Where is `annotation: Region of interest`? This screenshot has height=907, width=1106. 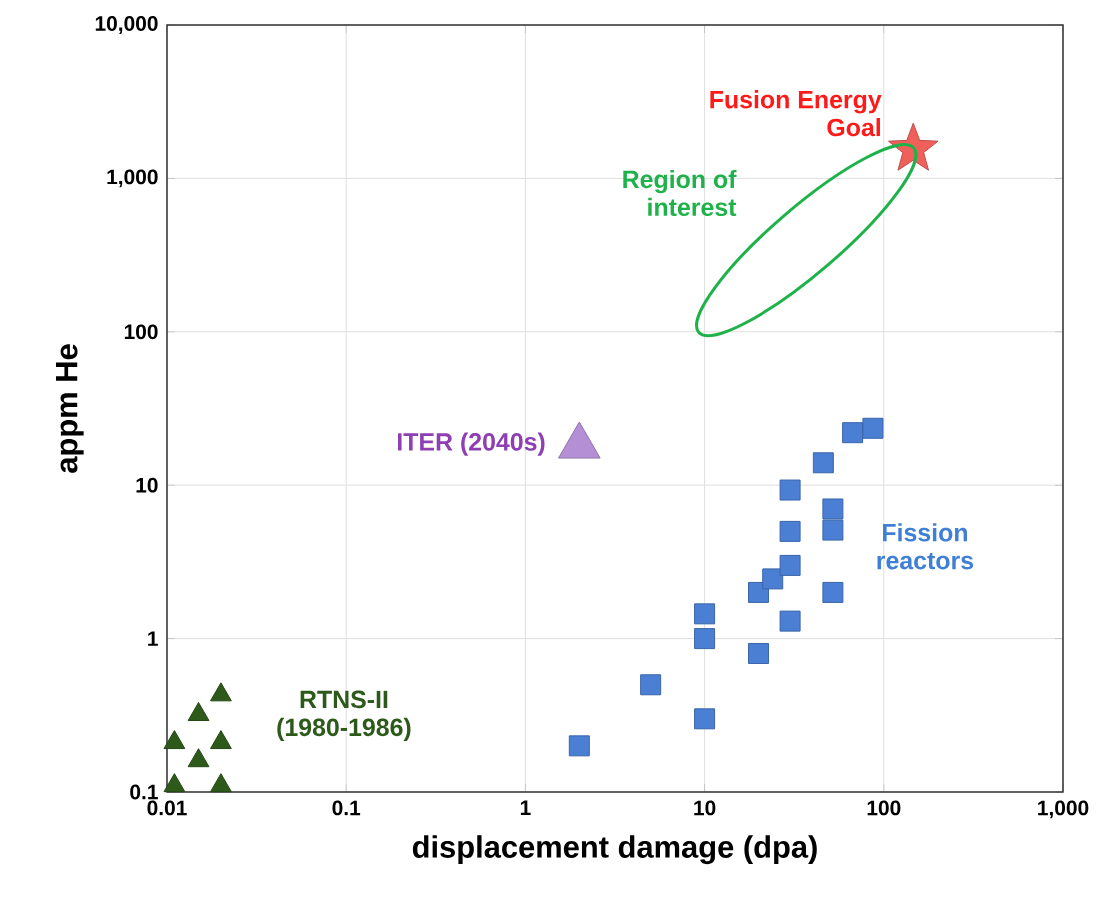 annotation: Region of interest is located at coordinates (680, 193).